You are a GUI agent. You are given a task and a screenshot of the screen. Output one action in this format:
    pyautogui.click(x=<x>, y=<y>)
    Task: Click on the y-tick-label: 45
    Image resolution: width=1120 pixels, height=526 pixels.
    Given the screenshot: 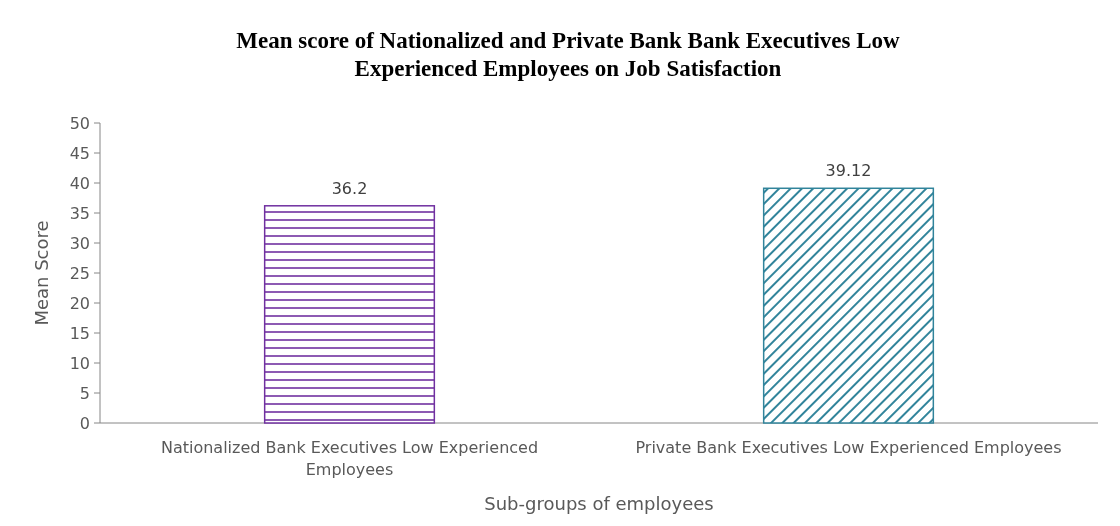 What is the action you would take?
    pyautogui.click(x=79, y=153)
    